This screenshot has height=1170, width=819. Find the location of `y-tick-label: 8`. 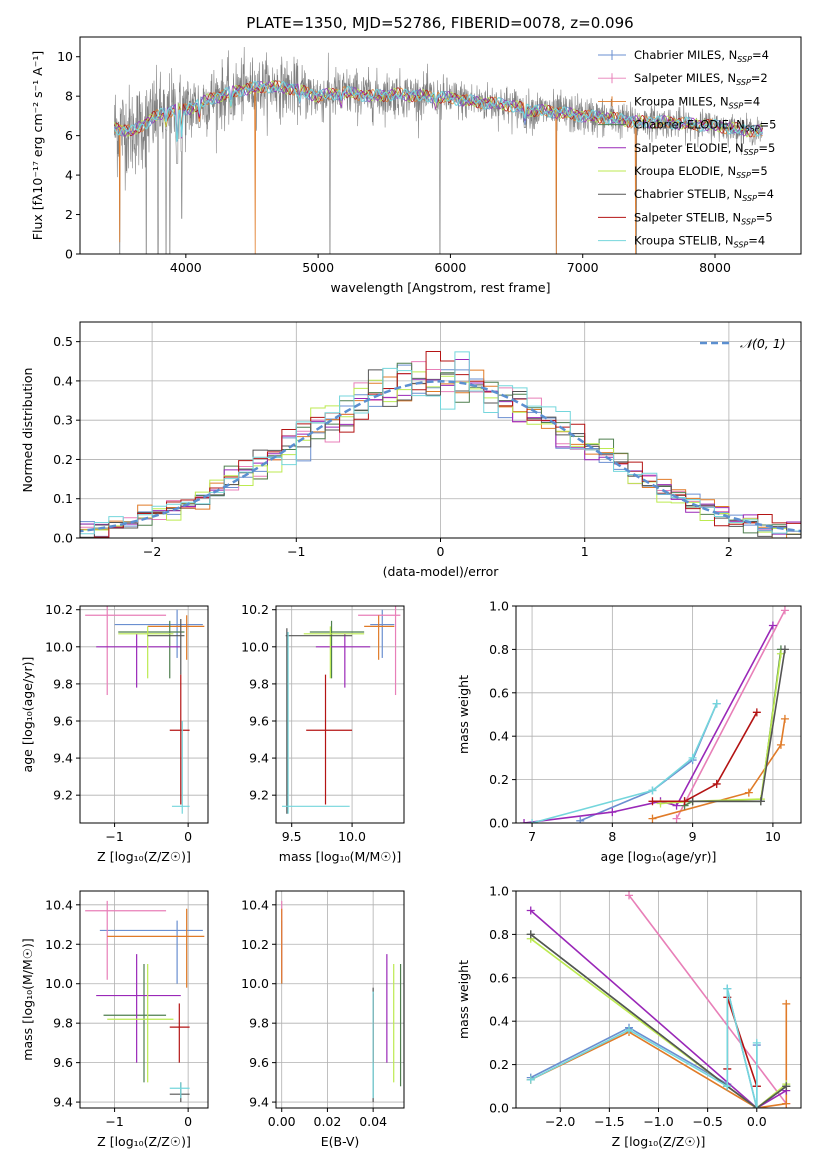

y-tick-label: 8 is located at coordinates (69, 96).